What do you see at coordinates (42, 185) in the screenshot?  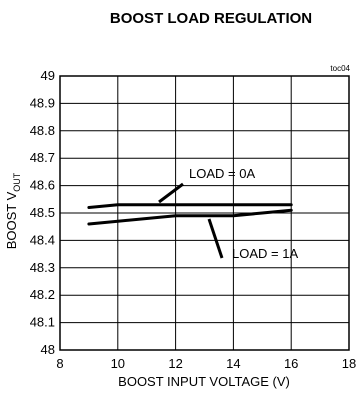 I see `y-tick-label: 48.6` at bounding box center [42, 185].